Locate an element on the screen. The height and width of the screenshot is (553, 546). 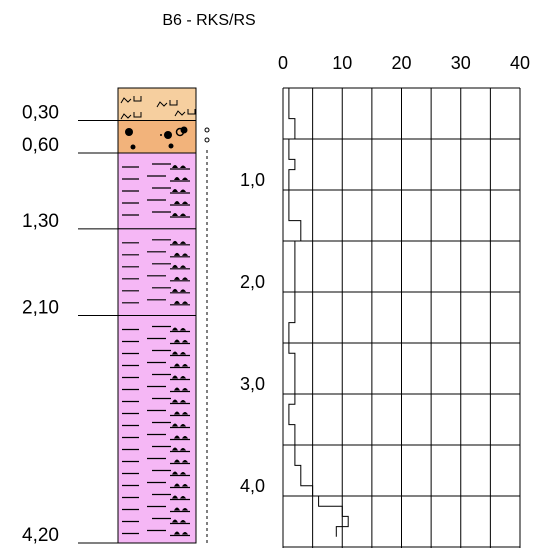
x-tick-label: 20 is located at coordinates (401, 63).